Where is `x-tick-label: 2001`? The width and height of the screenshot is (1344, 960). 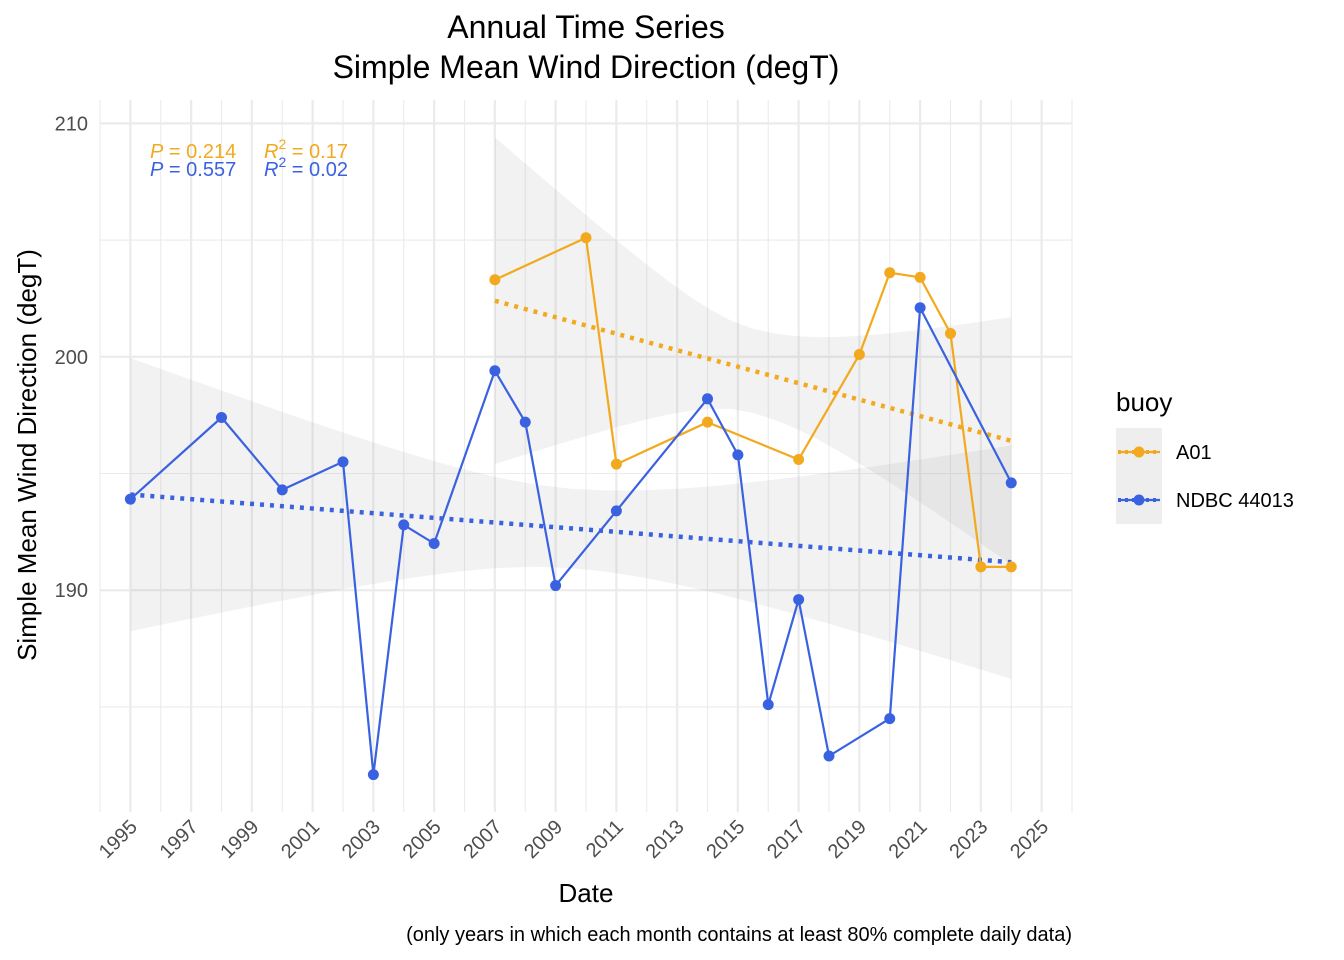 x-tick-label: 2001 is located at coordinates (300, 839).